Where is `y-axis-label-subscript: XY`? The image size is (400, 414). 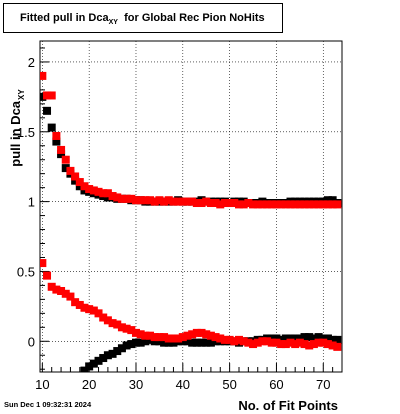
y-axis-label-subscript: XY is located at coordinates (21, 94).